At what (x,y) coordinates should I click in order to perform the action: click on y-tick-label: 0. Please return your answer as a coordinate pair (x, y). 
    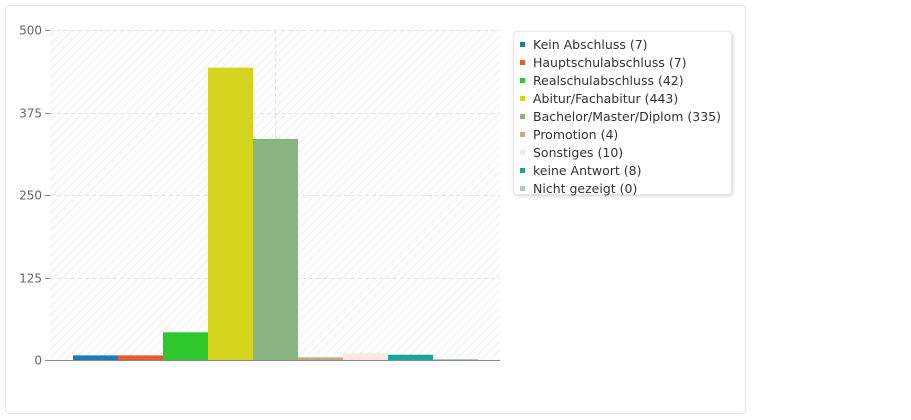
    Looking at the image, I should click on (38, 361).